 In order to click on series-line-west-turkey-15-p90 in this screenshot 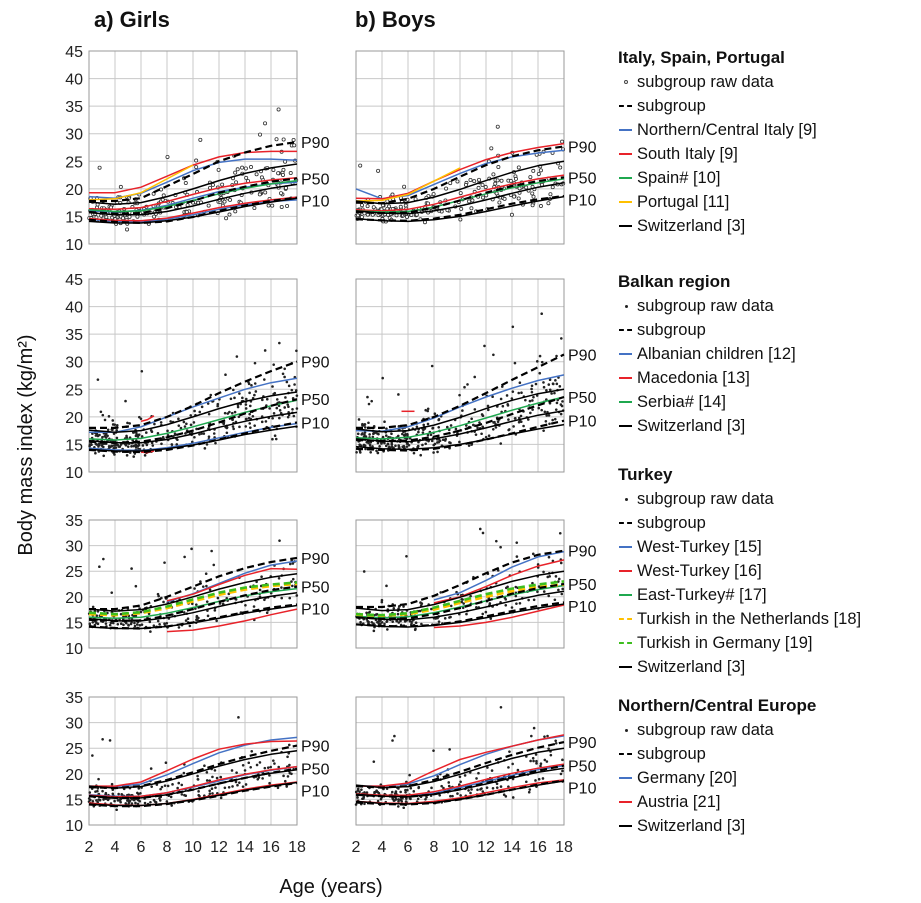, I will do `click(499, 575)`.